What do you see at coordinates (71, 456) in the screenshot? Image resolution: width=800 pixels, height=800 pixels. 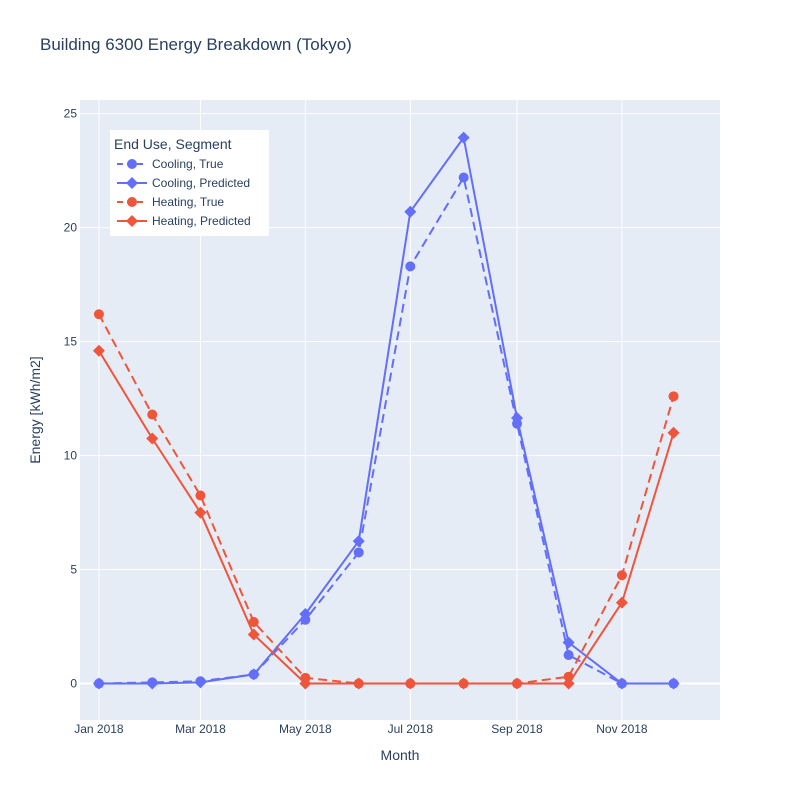 I see `y-tick-label: 10` at bounding box center [71, 456].